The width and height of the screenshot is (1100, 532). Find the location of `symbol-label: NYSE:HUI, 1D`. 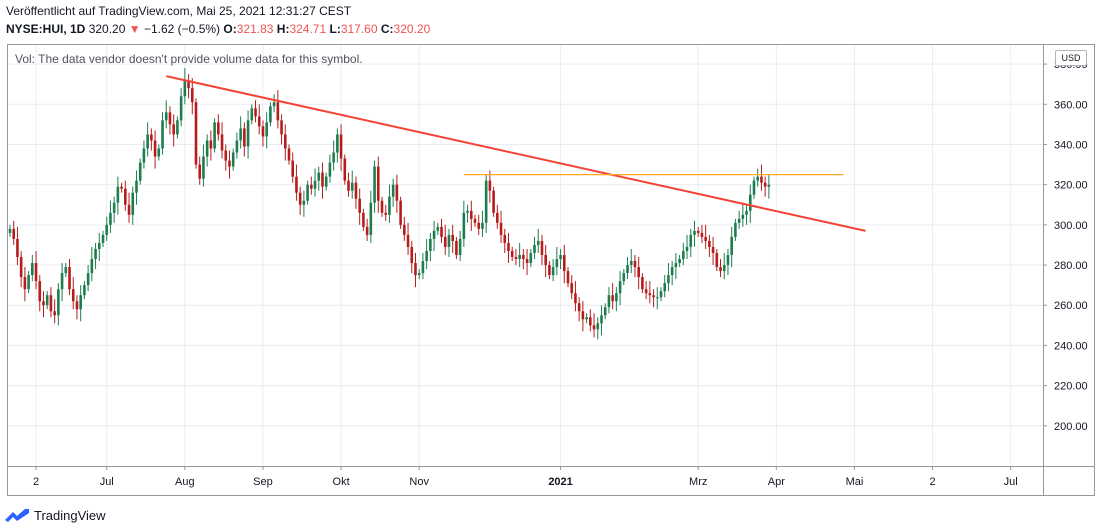

symbol-label: NYSE:HUI, 1D is located at coordinates (46, 29).